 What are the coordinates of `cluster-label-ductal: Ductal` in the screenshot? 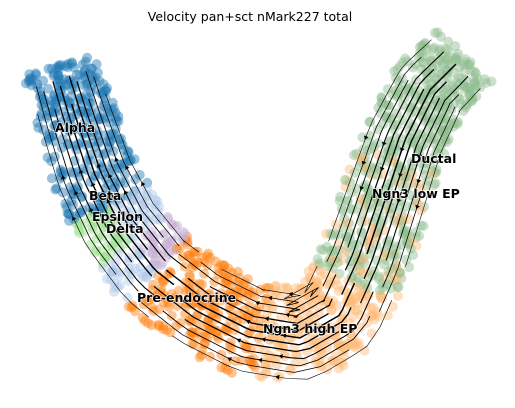 It's located at (433, 158).